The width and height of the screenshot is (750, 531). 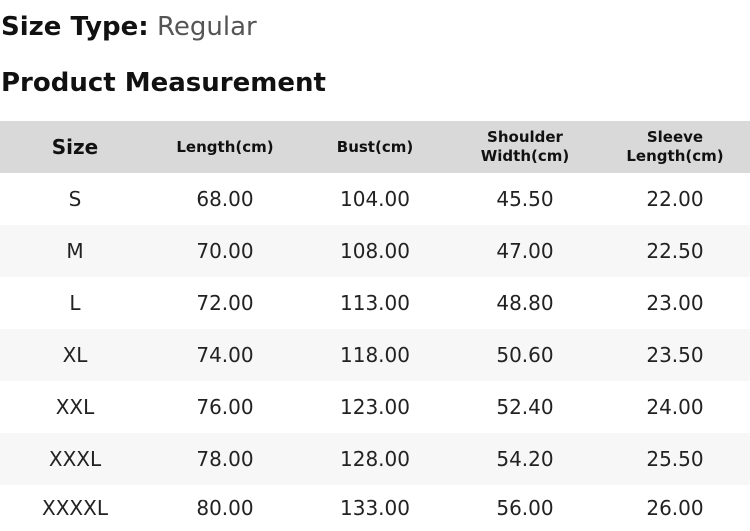 I want to click on cell-bust: 104.00, so click(x=375, y=199).